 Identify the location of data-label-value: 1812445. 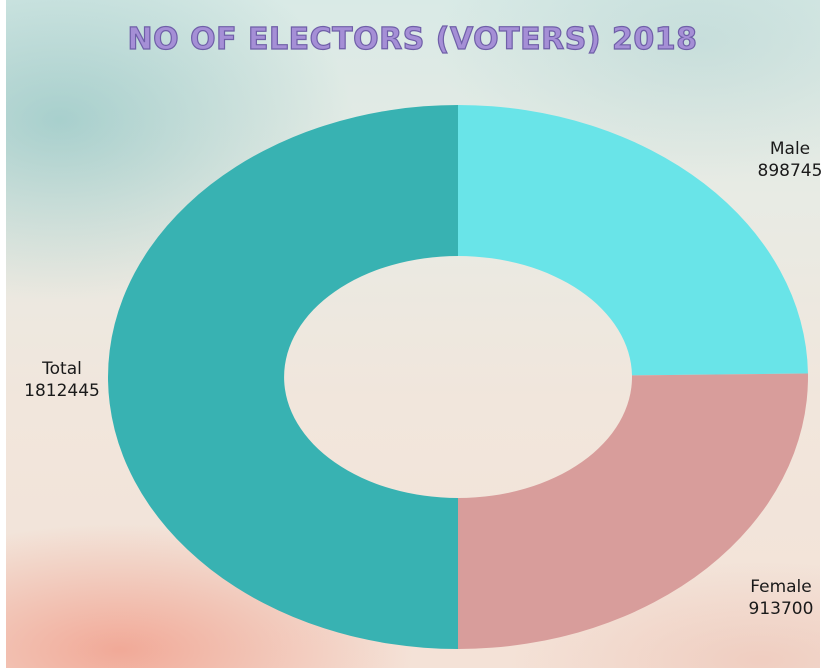
(62, 391).